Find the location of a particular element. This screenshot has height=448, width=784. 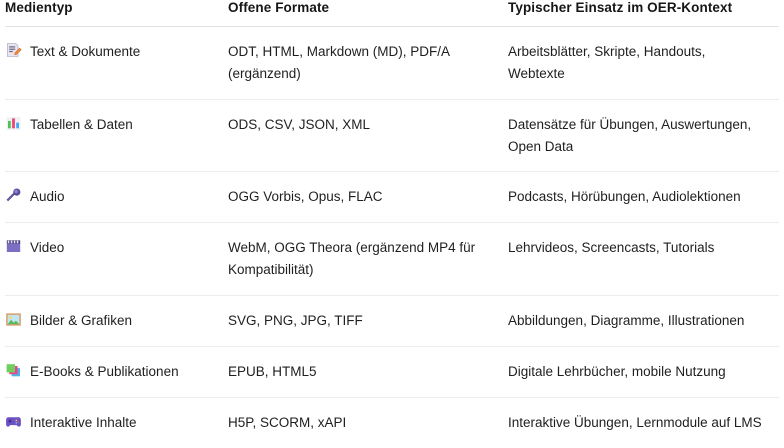

media-type-label: Text & Dokumente is located at coordinates (85, 51).